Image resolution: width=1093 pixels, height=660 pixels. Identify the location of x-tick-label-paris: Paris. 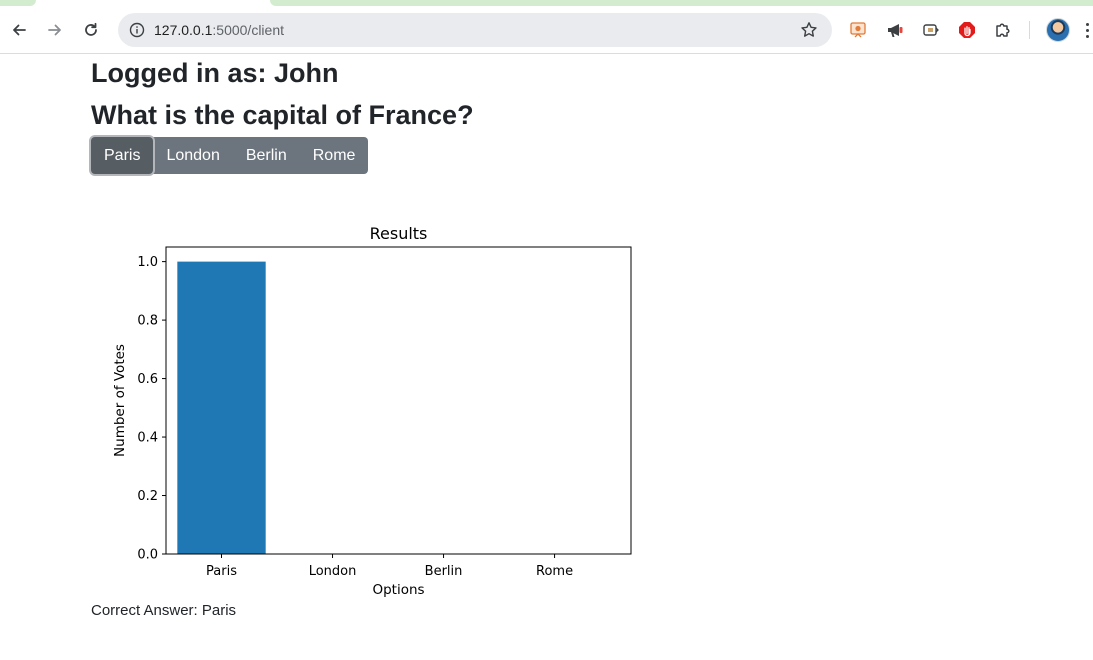
(221, 571).